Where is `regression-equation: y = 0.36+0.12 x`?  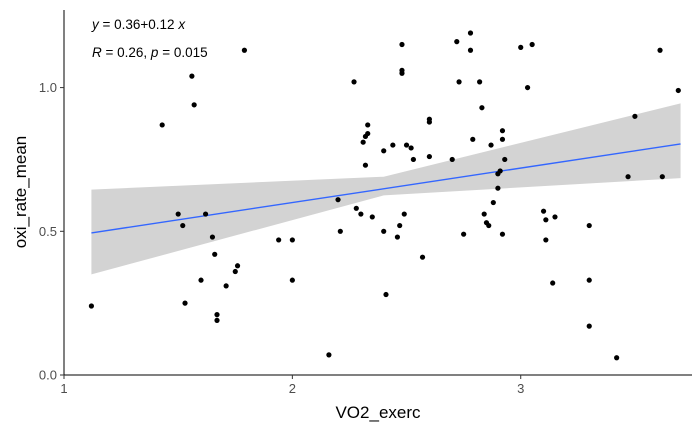
regression-equation: y = 0.36+0.12 x is located at coordinates (138, 24).